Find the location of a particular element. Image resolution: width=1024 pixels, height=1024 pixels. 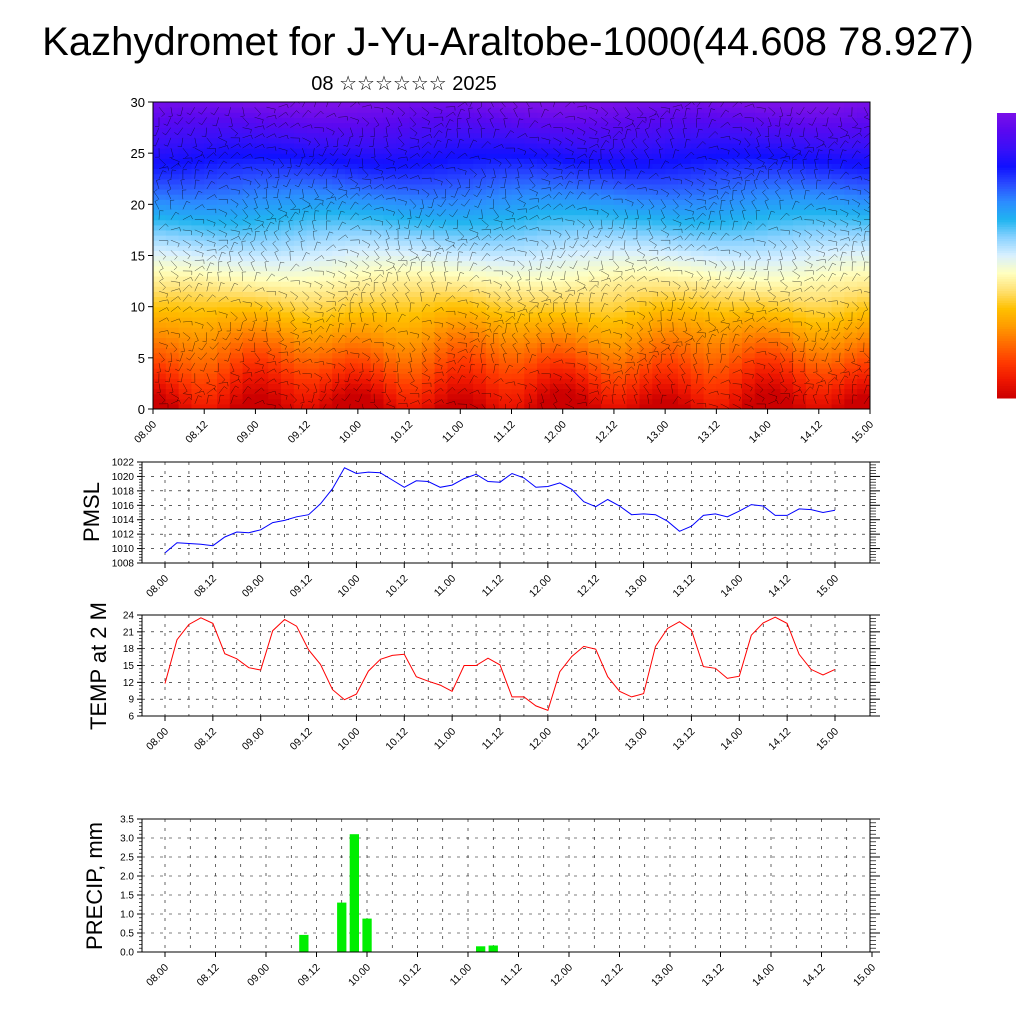

y-tick-label: 1012 is located at coordinates (123, 535).